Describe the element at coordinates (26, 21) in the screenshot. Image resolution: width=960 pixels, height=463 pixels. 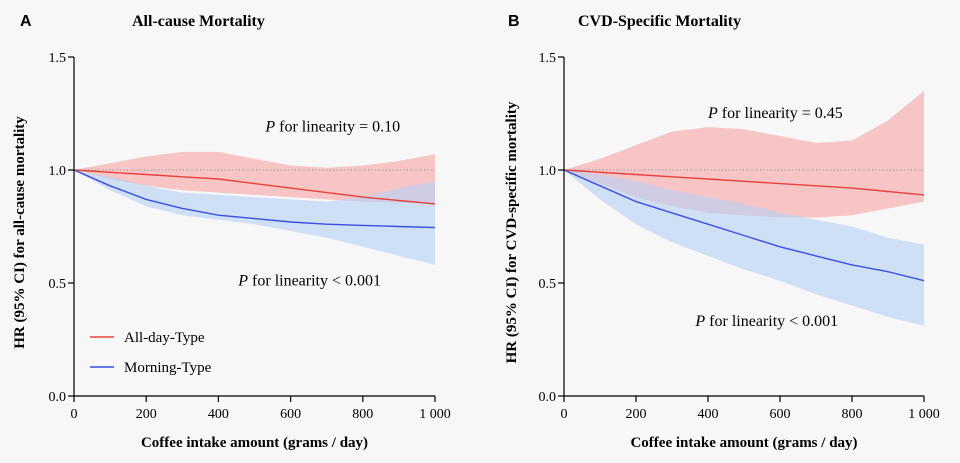
I see `panel-letter: A` at that location.